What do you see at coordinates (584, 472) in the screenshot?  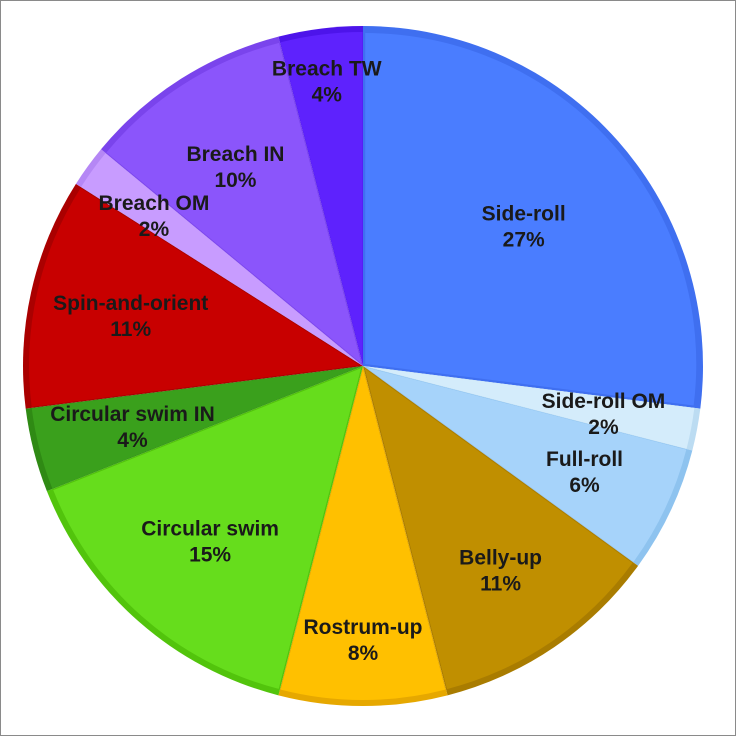 I see `pie-label-full-roll: Full-roll 6%` at bounding box center [584, 472].